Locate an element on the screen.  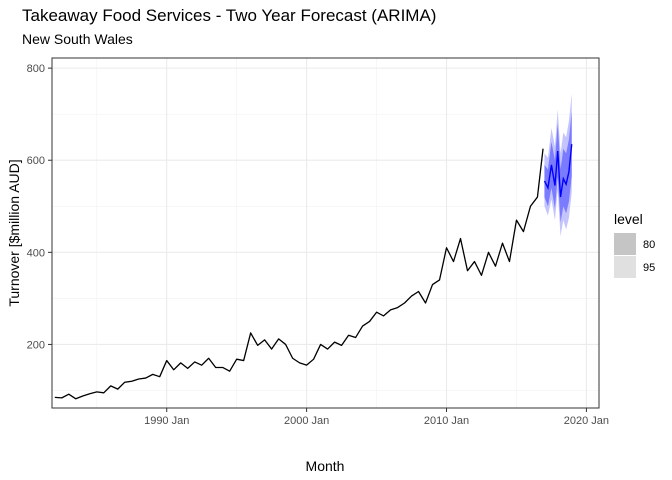
x-axis-title: Month is located at coordinates (325, 466).